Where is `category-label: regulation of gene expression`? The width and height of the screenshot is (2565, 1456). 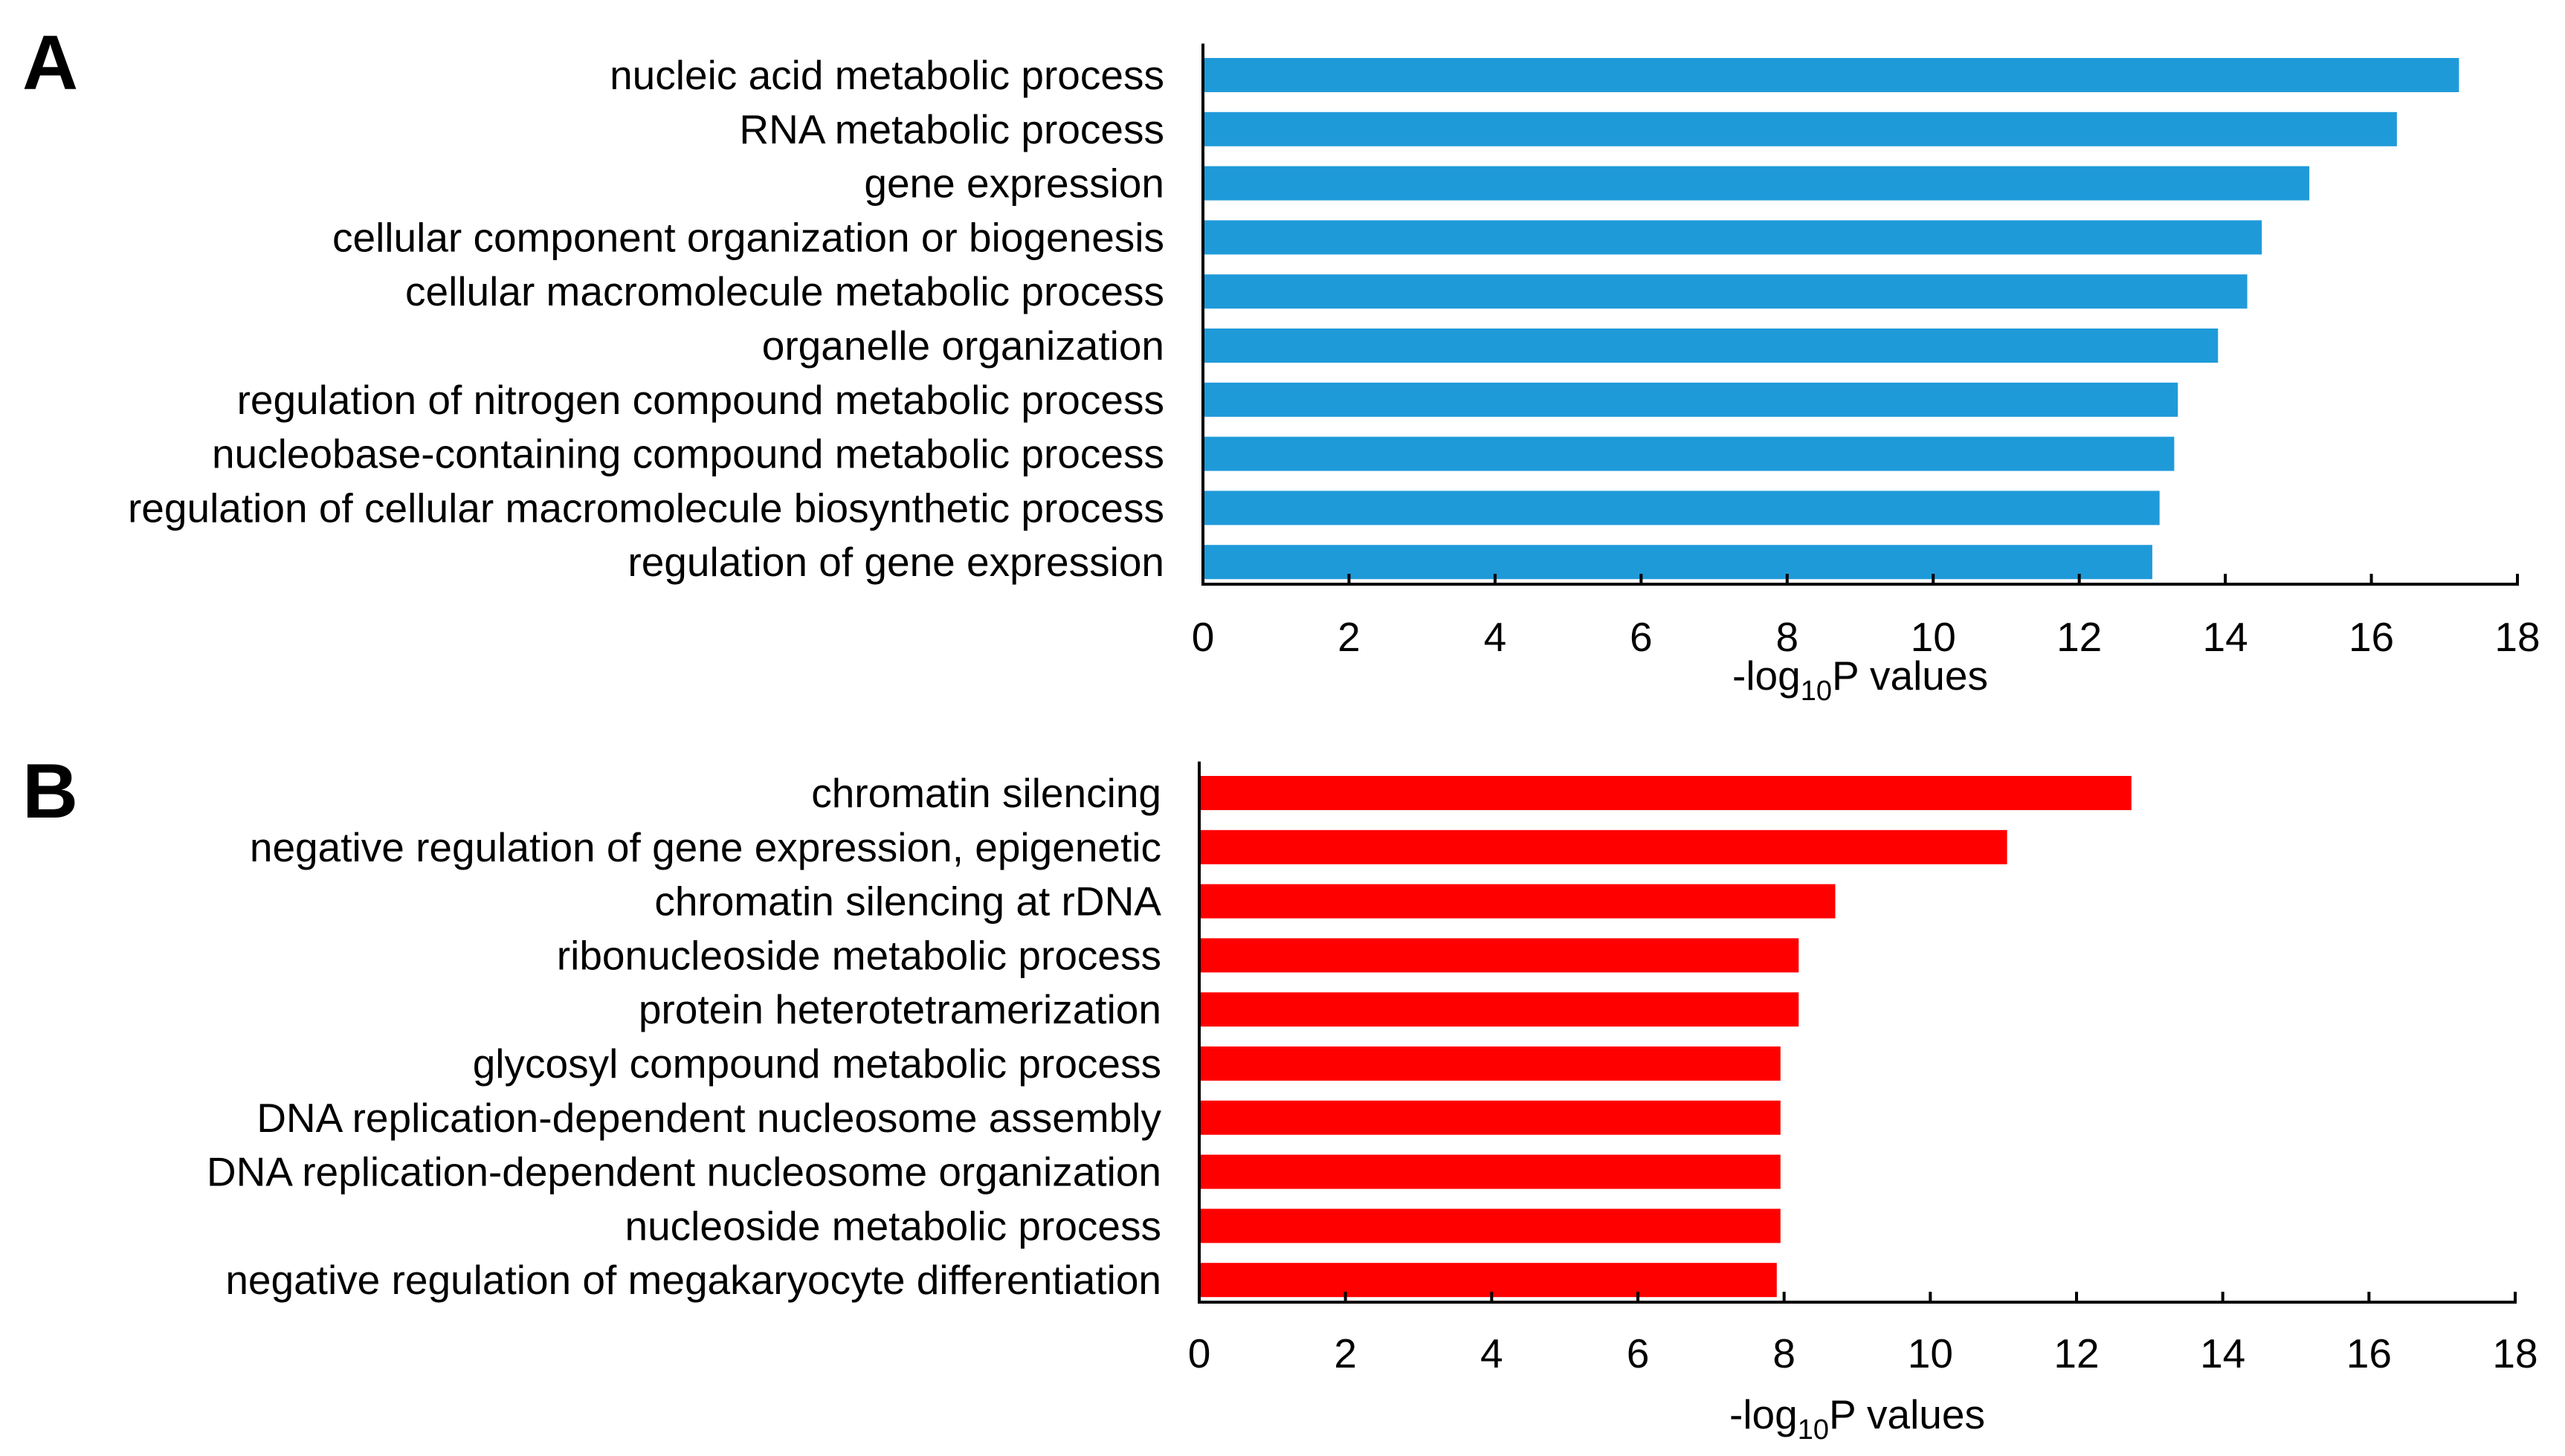
category-label: regulation of gene expression is located at coordinates (895, 562).